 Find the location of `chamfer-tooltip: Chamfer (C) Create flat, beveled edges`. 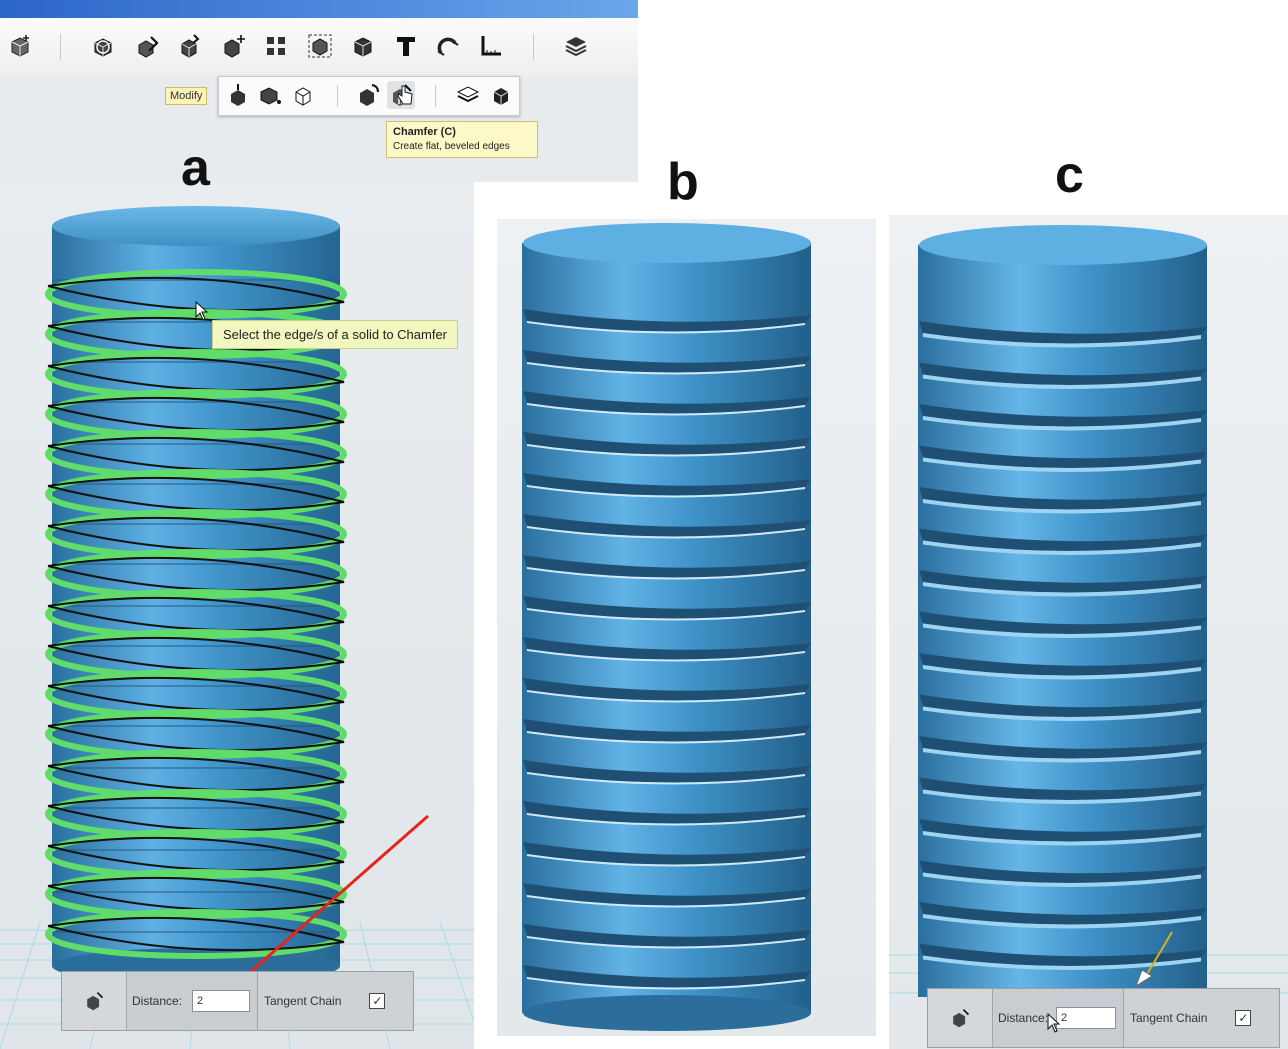

chamfer-tooltip: Chamfer (C) Create flat, beveled edges is located at coordinates (462, 139).